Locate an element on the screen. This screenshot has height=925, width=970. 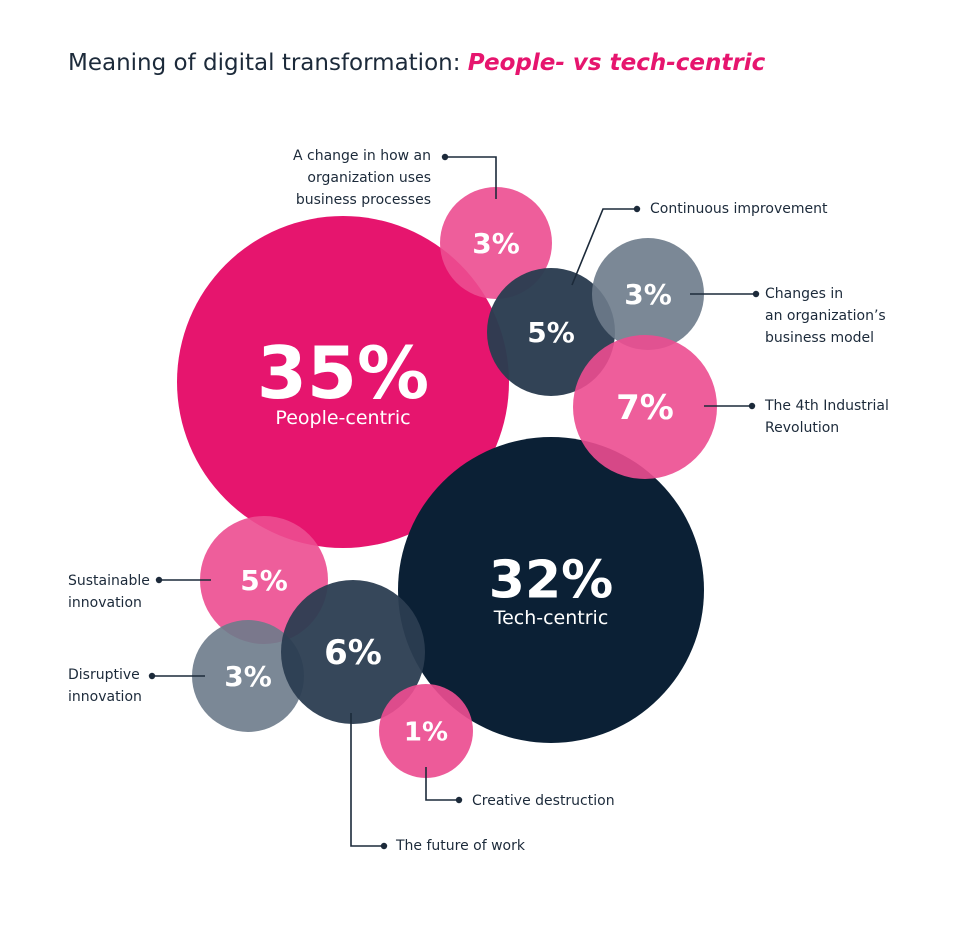
value-label-continuous-improvement: 5% is located at coordinates (551, 332).